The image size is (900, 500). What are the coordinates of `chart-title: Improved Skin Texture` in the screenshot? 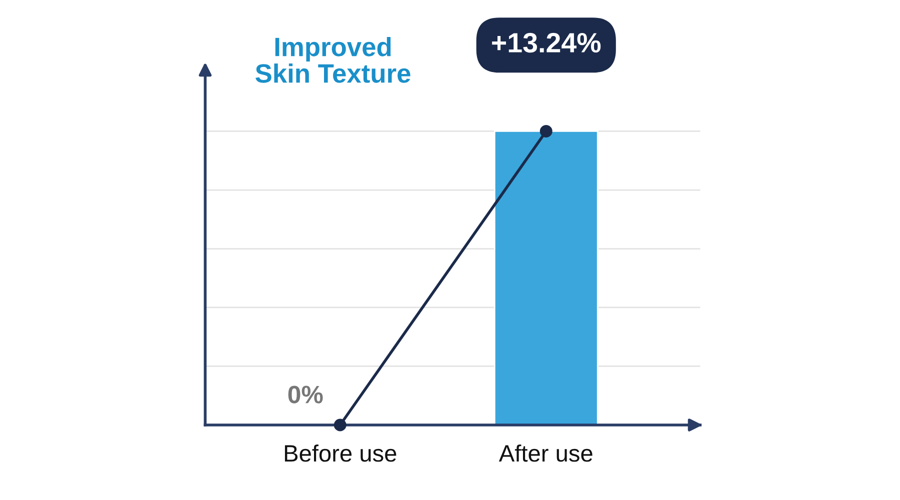 It's located at (333, 59).